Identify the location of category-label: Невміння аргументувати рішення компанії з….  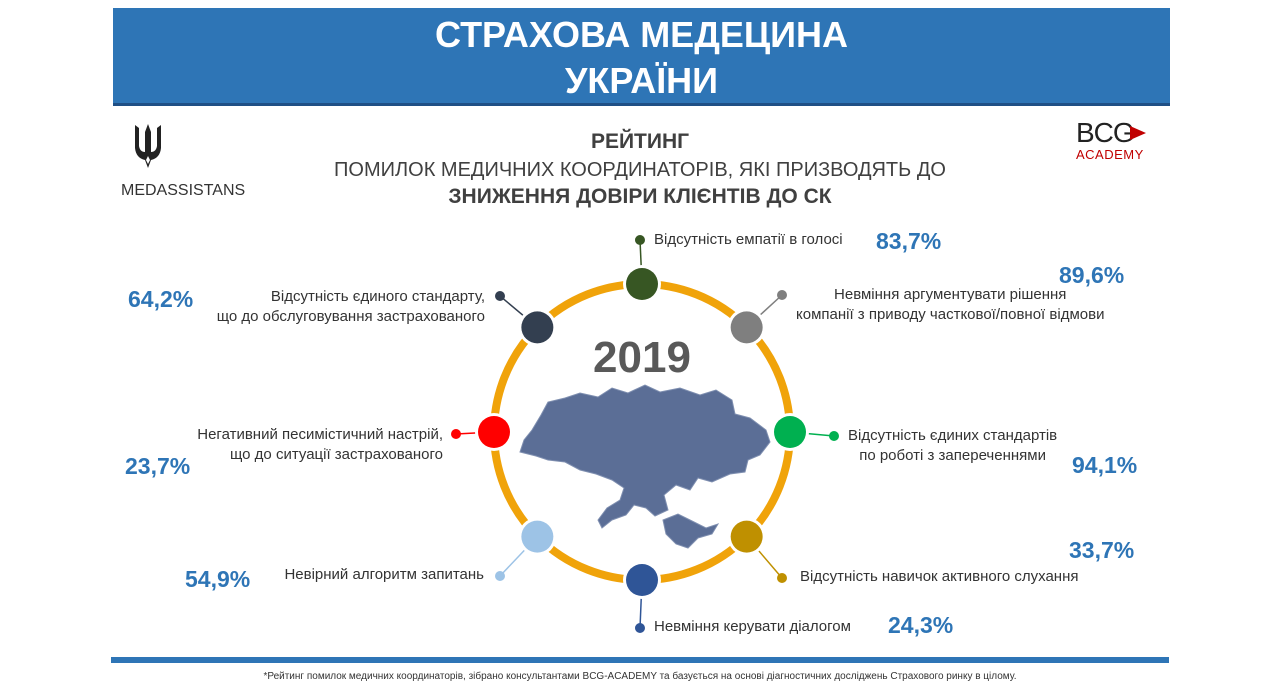
(950, 305).